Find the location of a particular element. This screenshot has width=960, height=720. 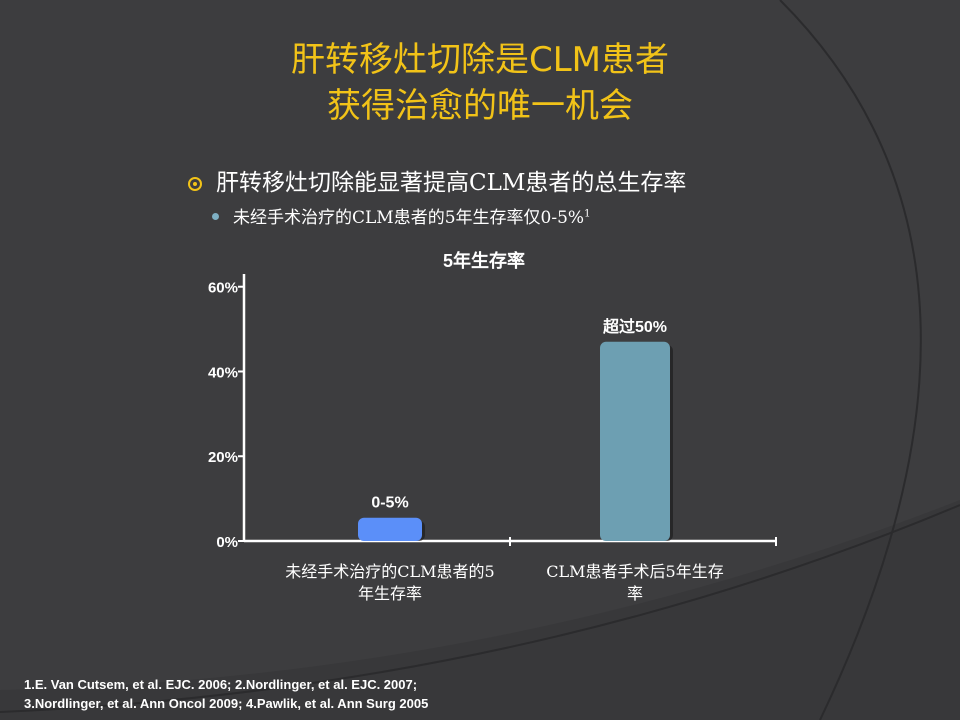

y-tick-label: 0% is located at coordinates (227, 542).